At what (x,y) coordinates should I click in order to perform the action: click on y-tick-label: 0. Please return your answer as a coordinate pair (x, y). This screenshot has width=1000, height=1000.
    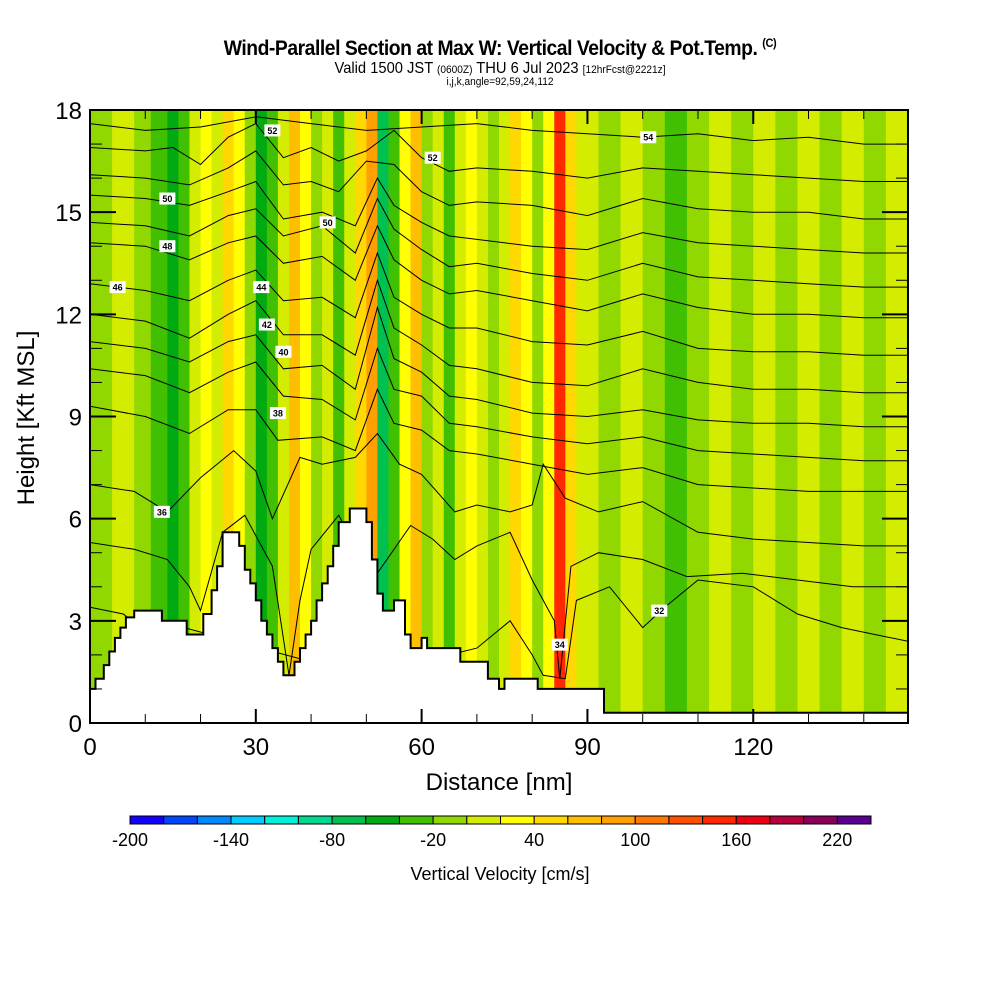
    Looking at the image, I should click on (75, 724).